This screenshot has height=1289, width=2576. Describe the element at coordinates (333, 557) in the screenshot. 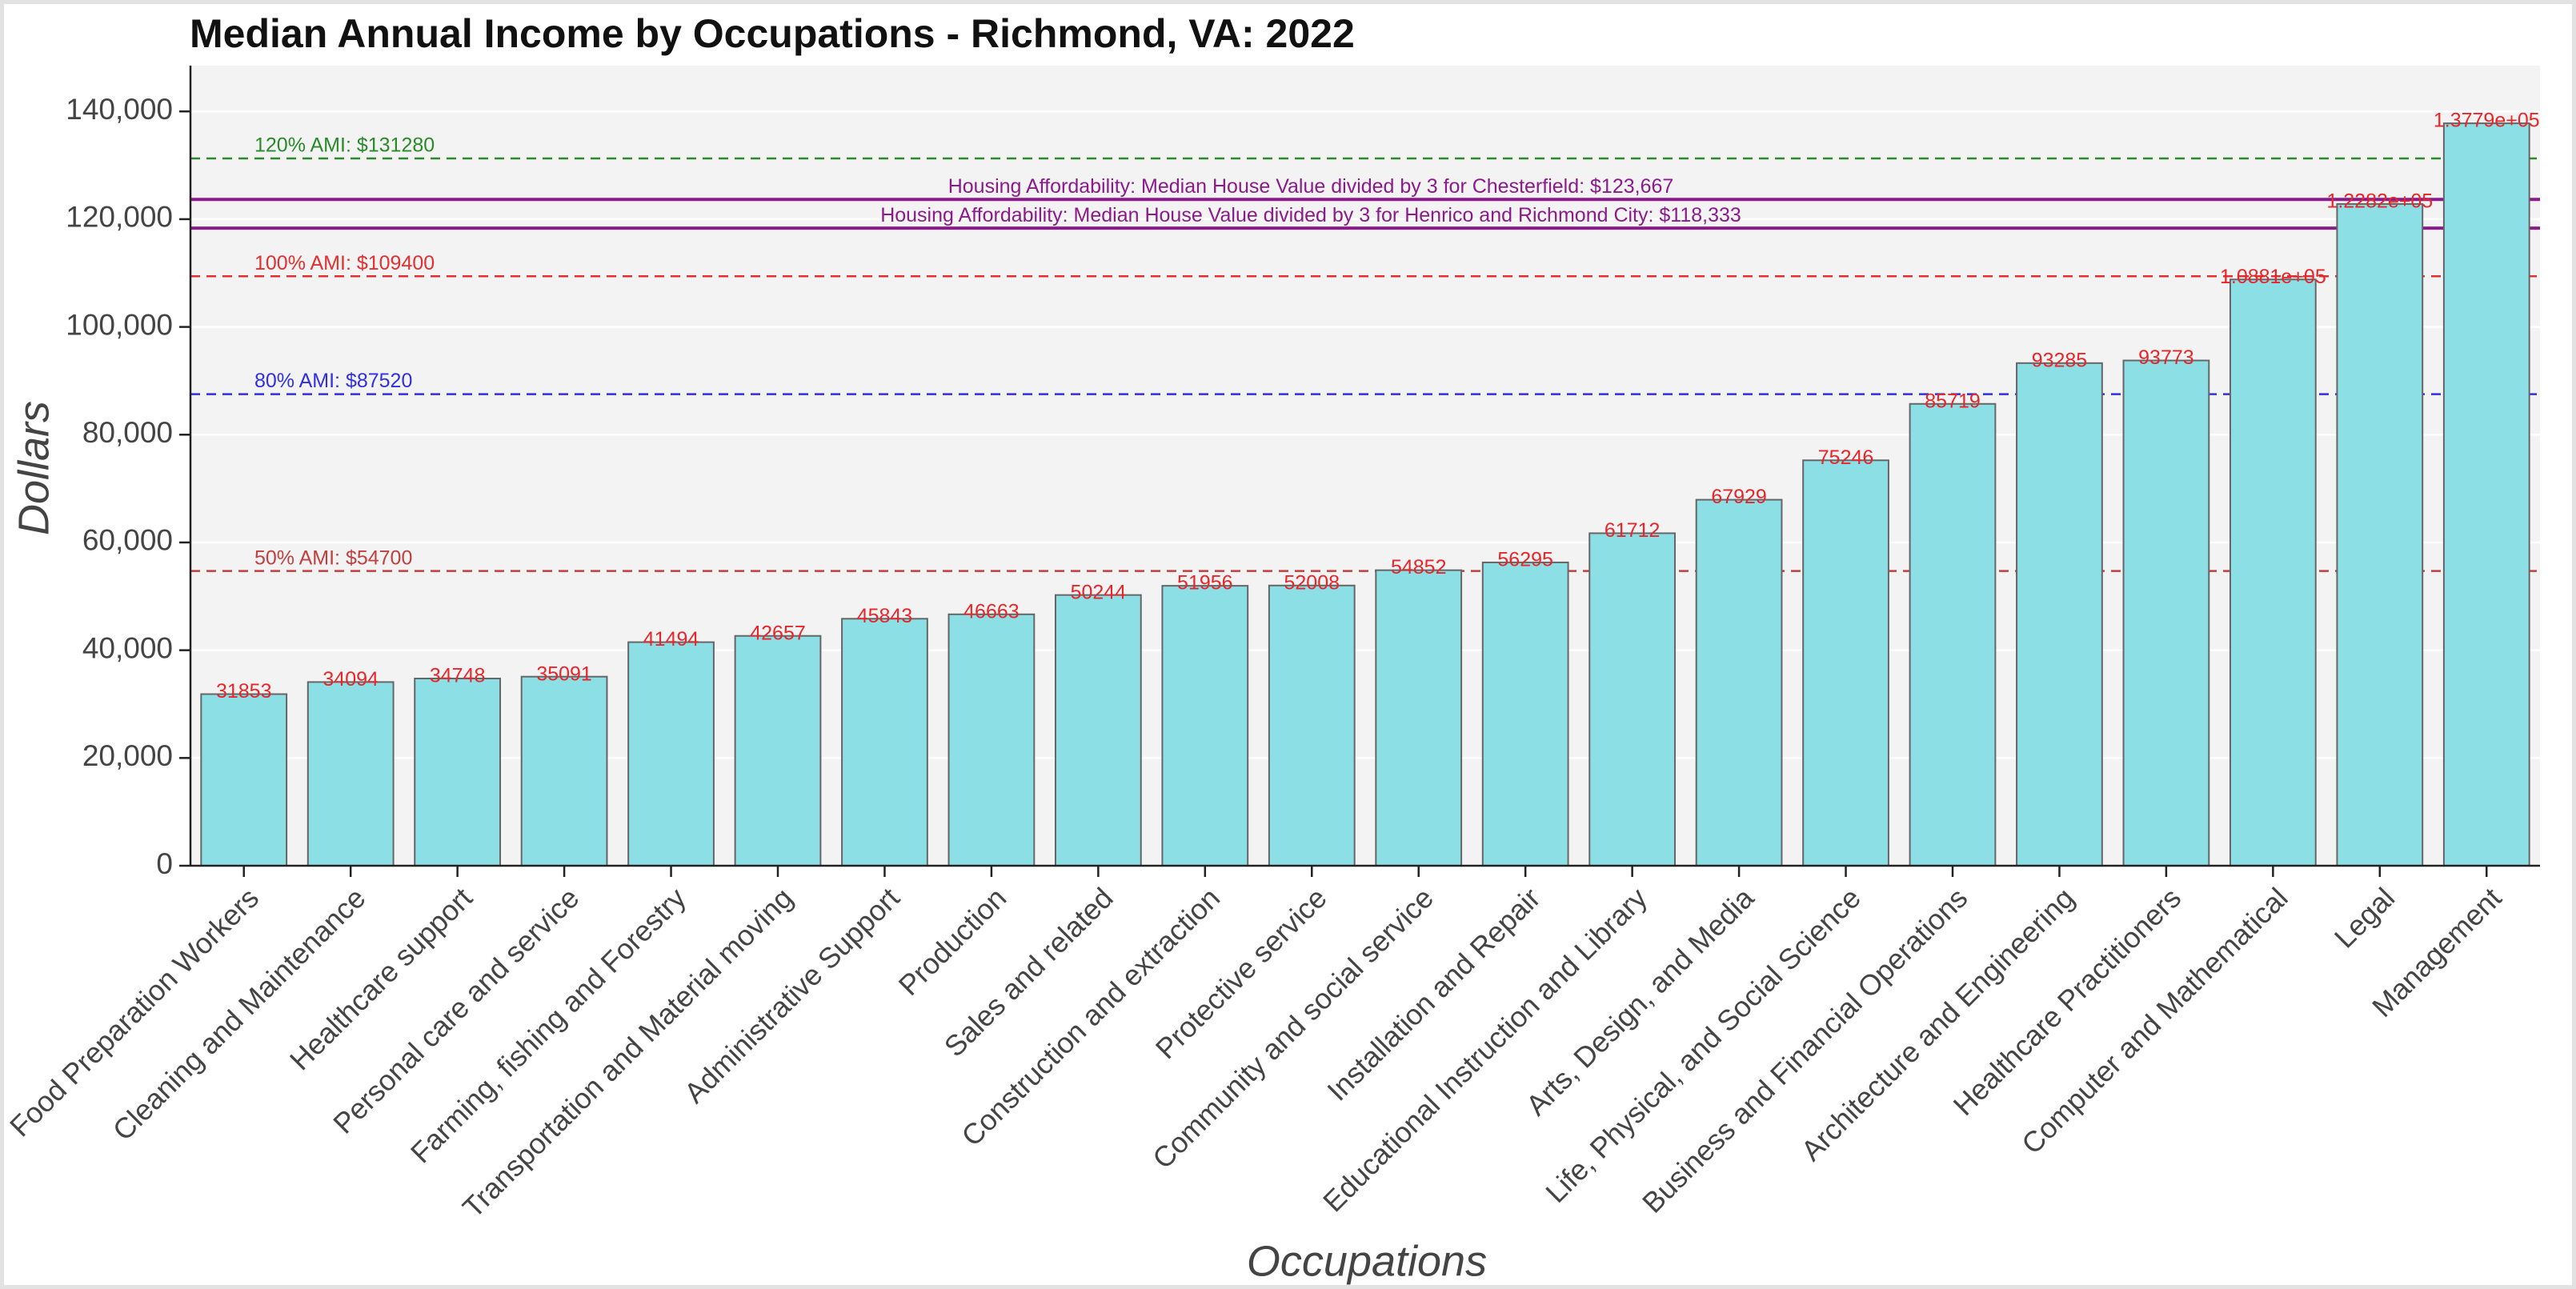

I see `reference-label: 50% AMI: $54700` at that location.